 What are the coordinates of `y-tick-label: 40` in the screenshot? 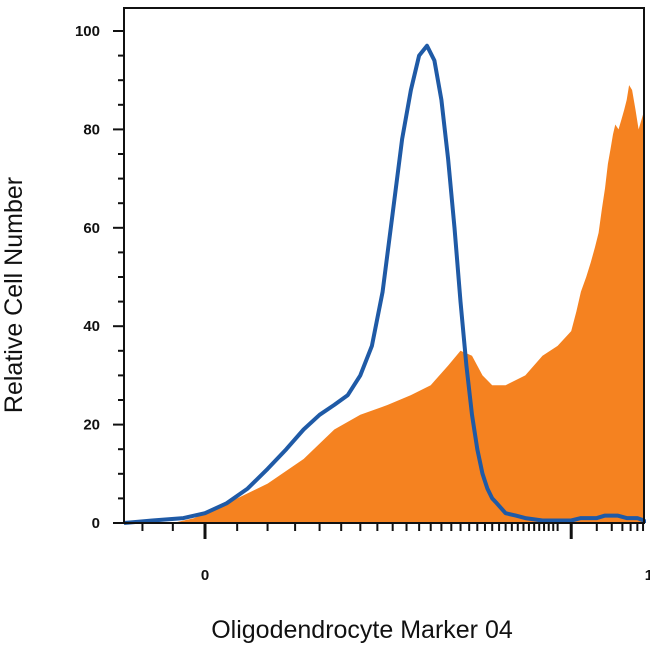 It's located at (91, 326).